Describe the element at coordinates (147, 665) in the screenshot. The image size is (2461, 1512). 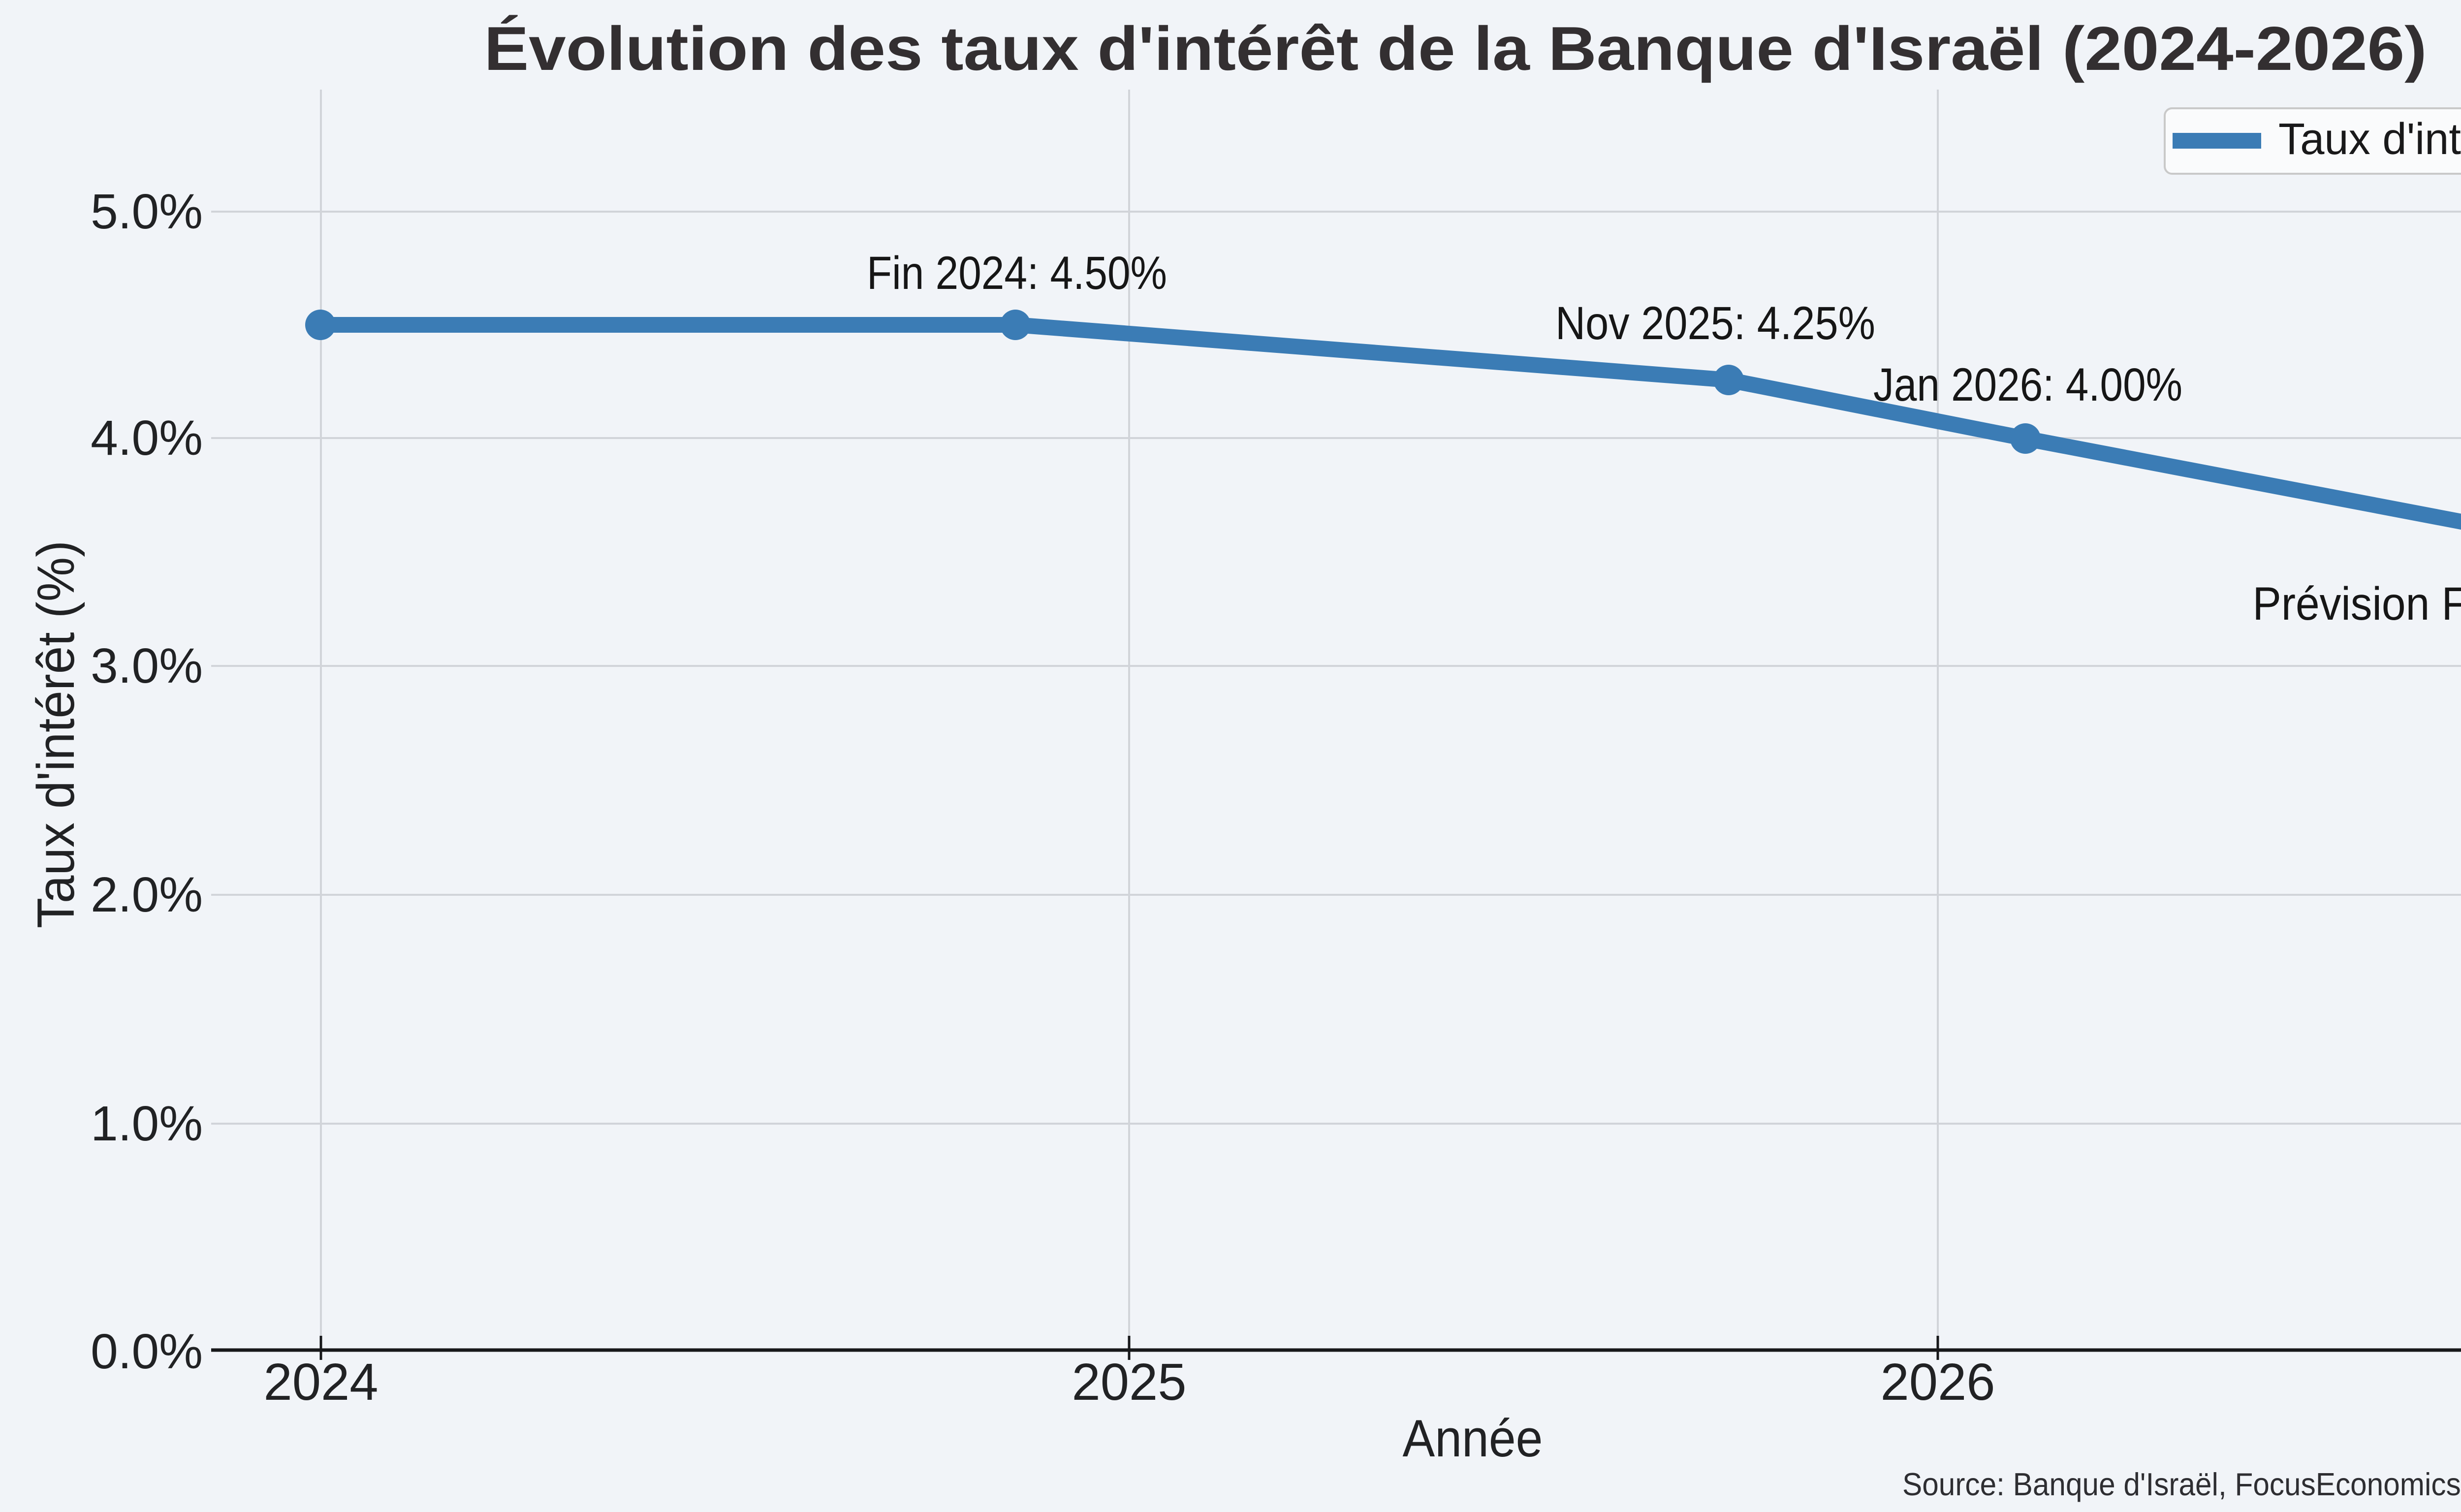
I see `svg-text: 3.0%` at that location.